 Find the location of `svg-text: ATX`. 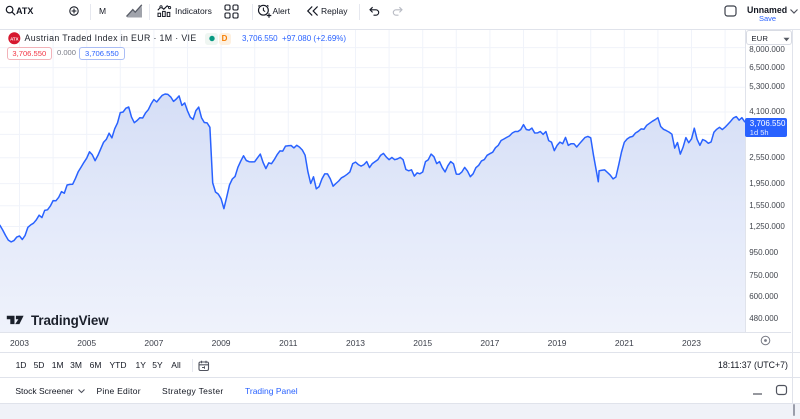

svg-text: ATX is located at coordinates (14, 38).